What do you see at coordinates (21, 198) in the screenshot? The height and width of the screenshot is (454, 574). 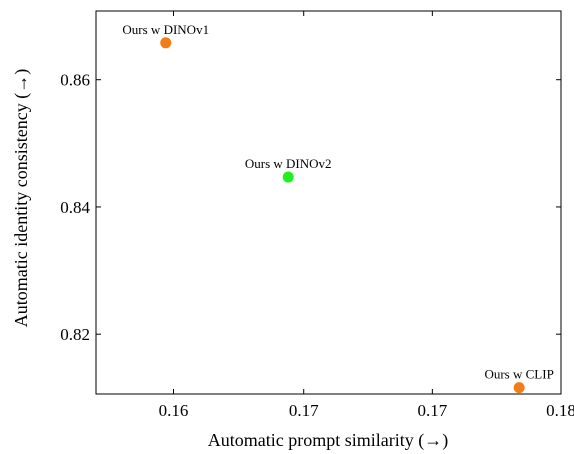 I see `y-axis-title: Automatic identity consistency (→)` at bounding box center [21, 198].